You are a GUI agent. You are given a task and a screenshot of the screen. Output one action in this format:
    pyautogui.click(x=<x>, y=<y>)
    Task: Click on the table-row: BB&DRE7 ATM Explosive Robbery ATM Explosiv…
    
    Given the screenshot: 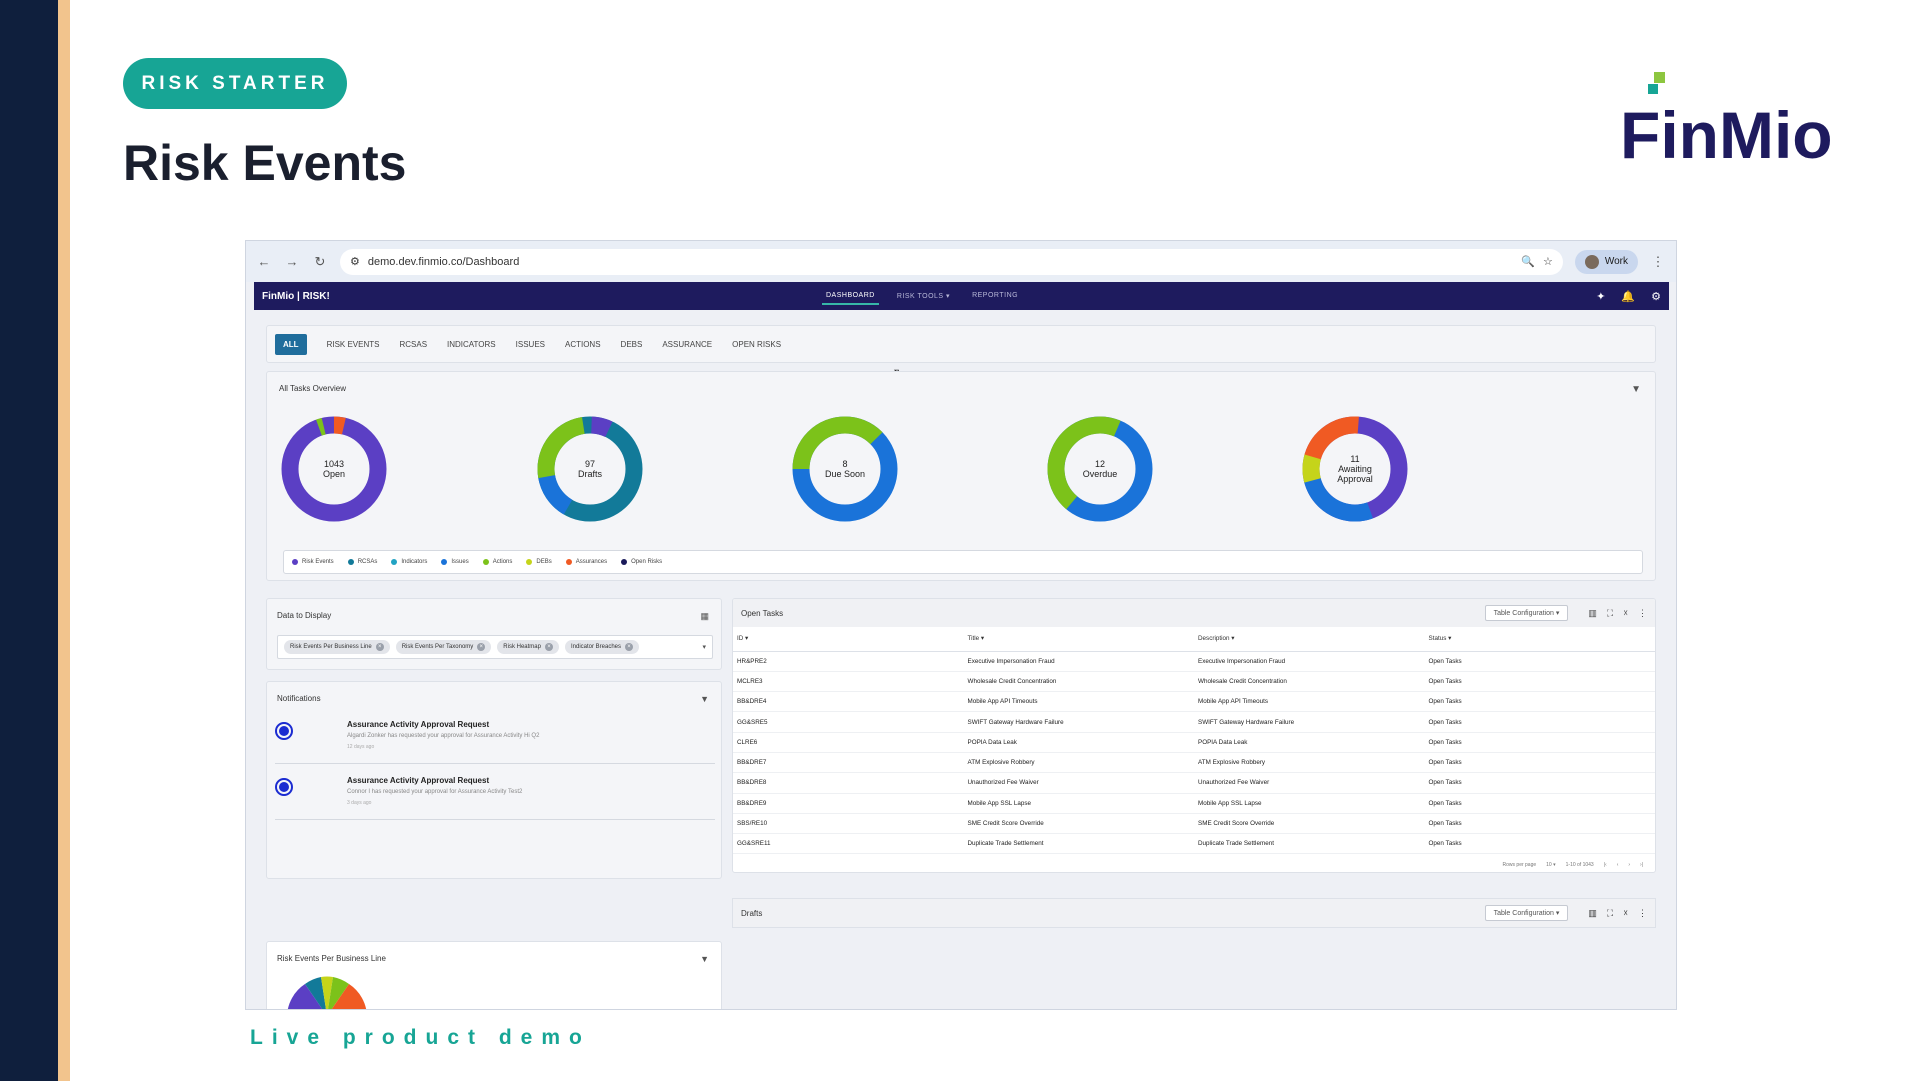 What is the action you would take?
    pyautogui.click(x=1194, y=763)
    